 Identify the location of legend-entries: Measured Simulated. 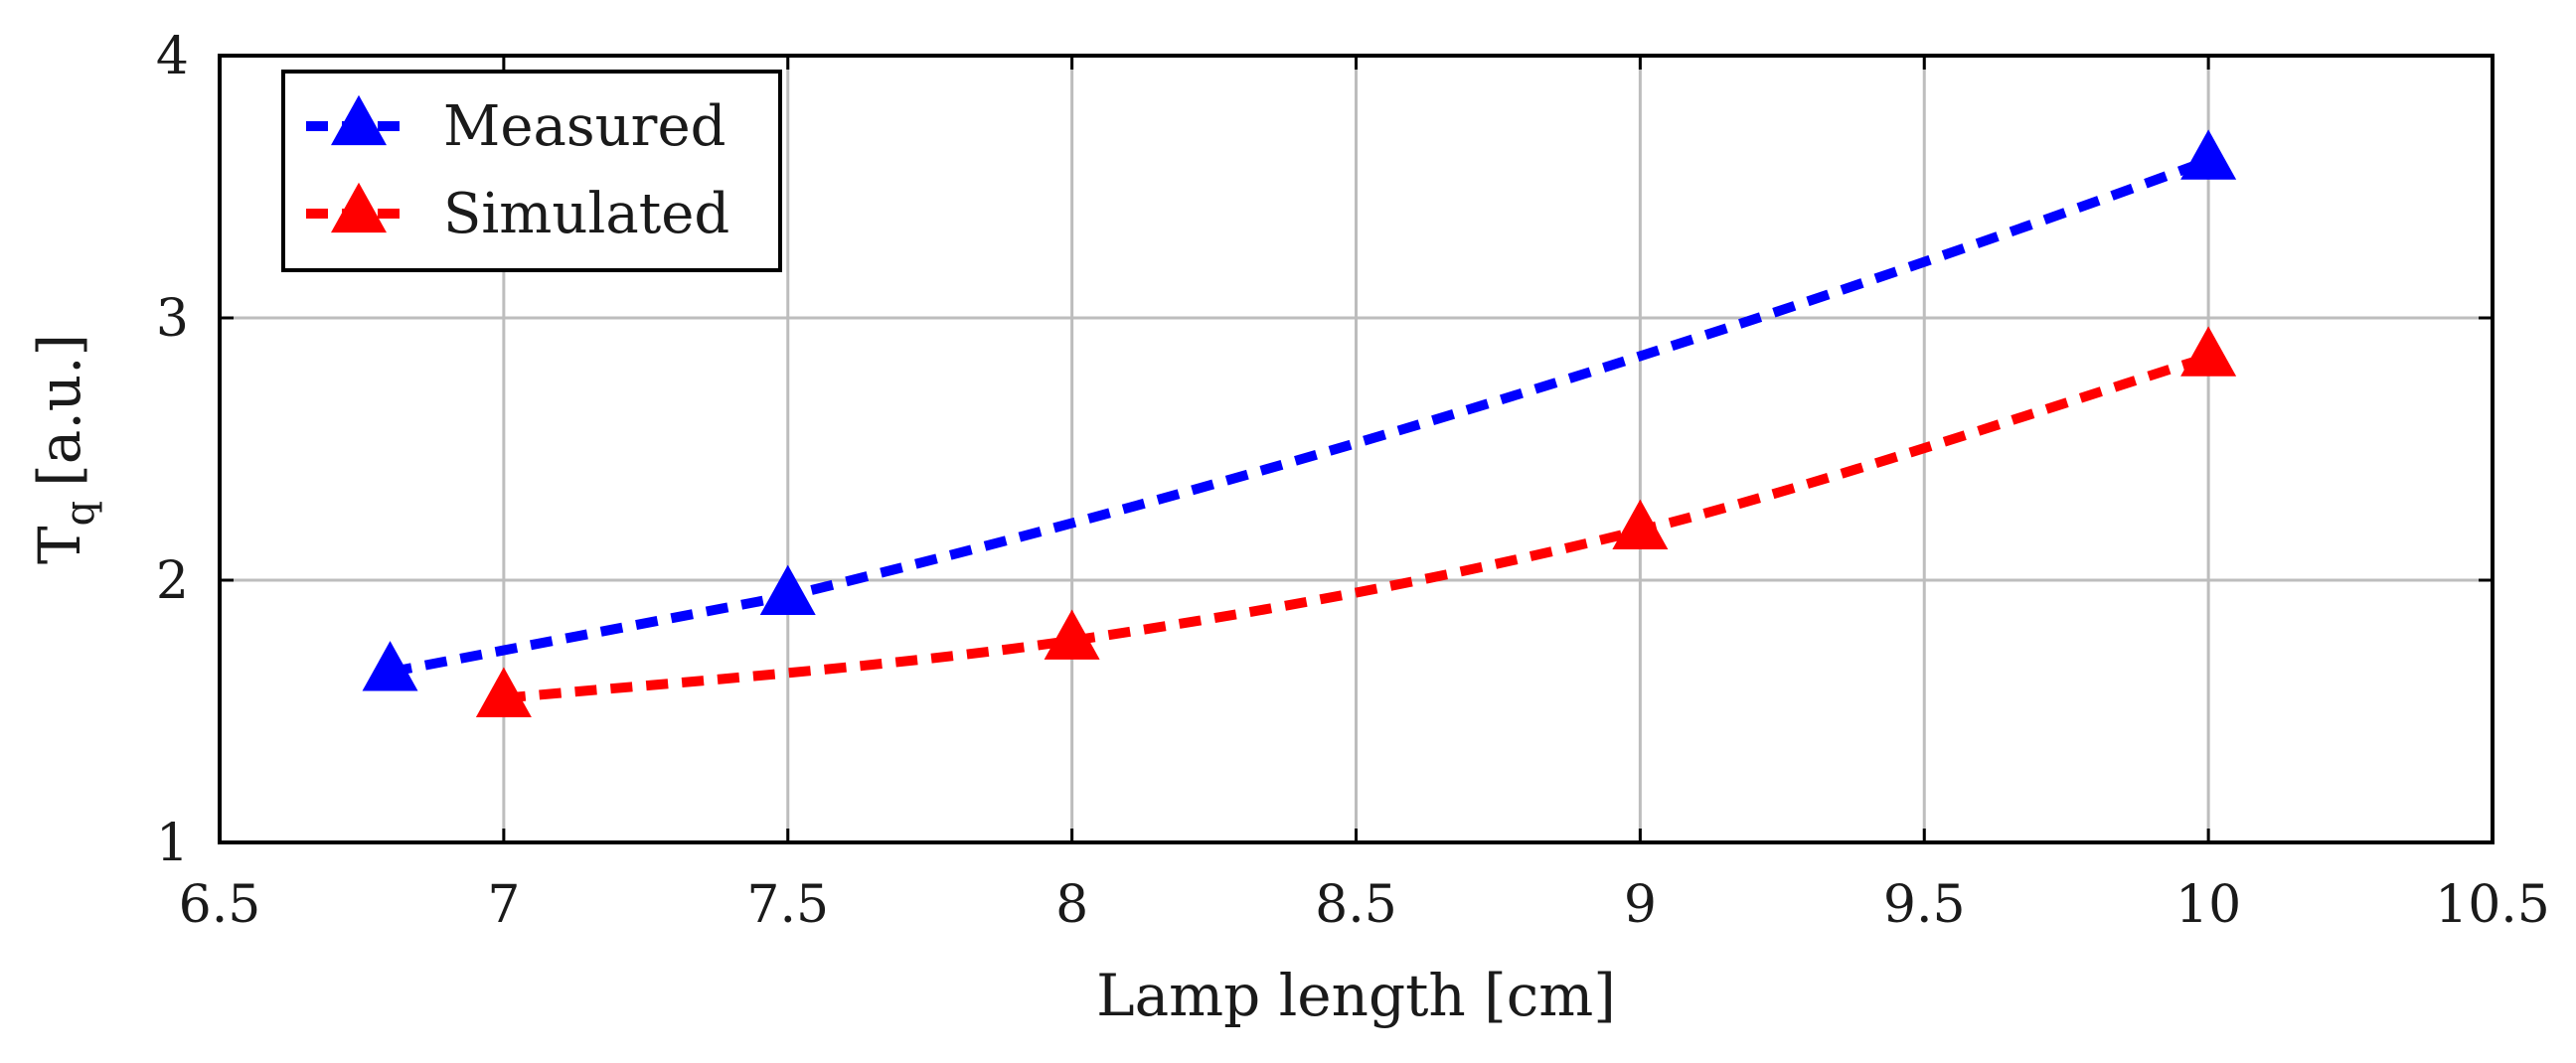
(517, 170).